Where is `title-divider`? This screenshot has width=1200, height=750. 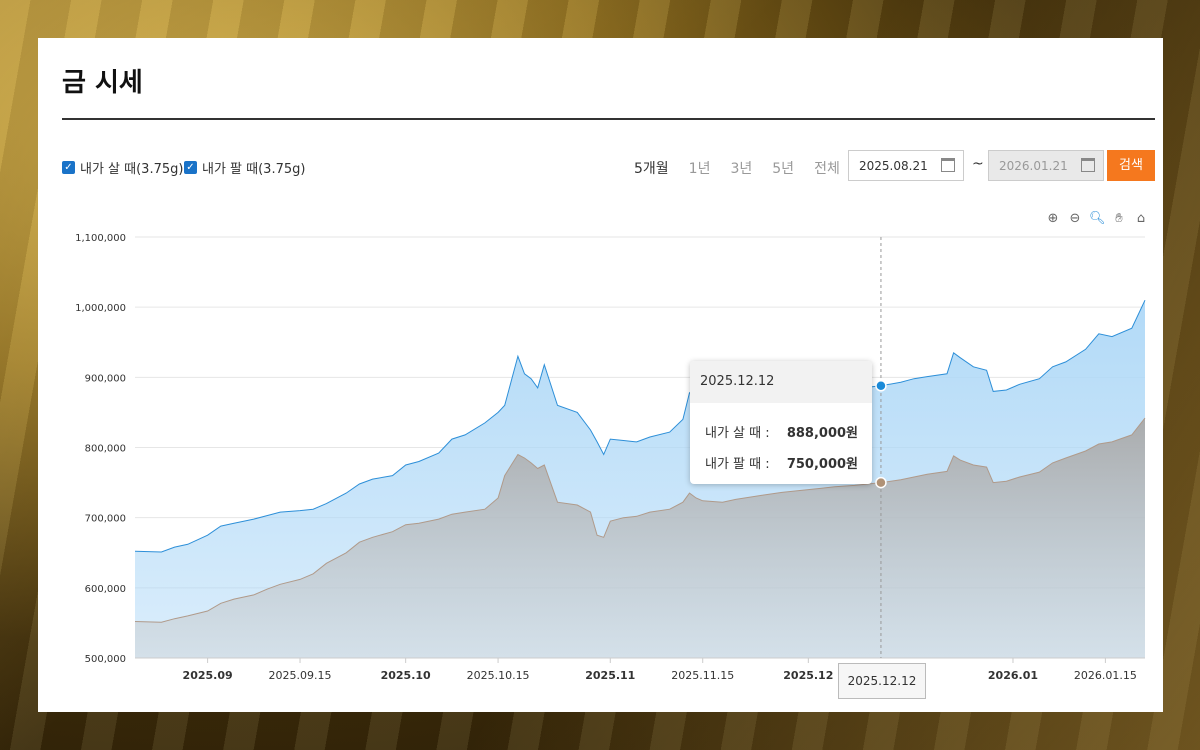
title-divider is located at coordinates (608, 119).